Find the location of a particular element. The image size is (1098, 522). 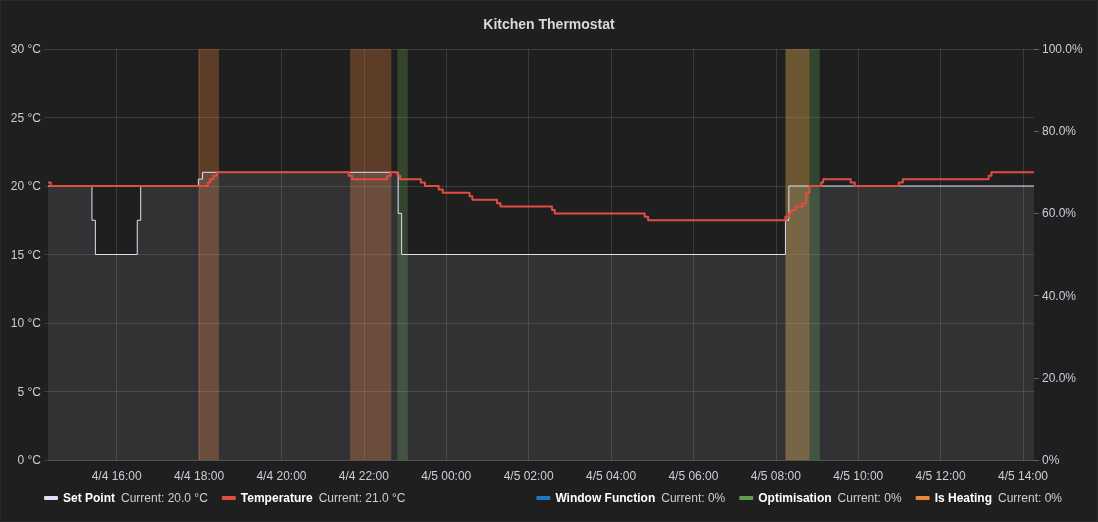

y2-tick-label: 60.0% is located at coordinates (1059, 213).